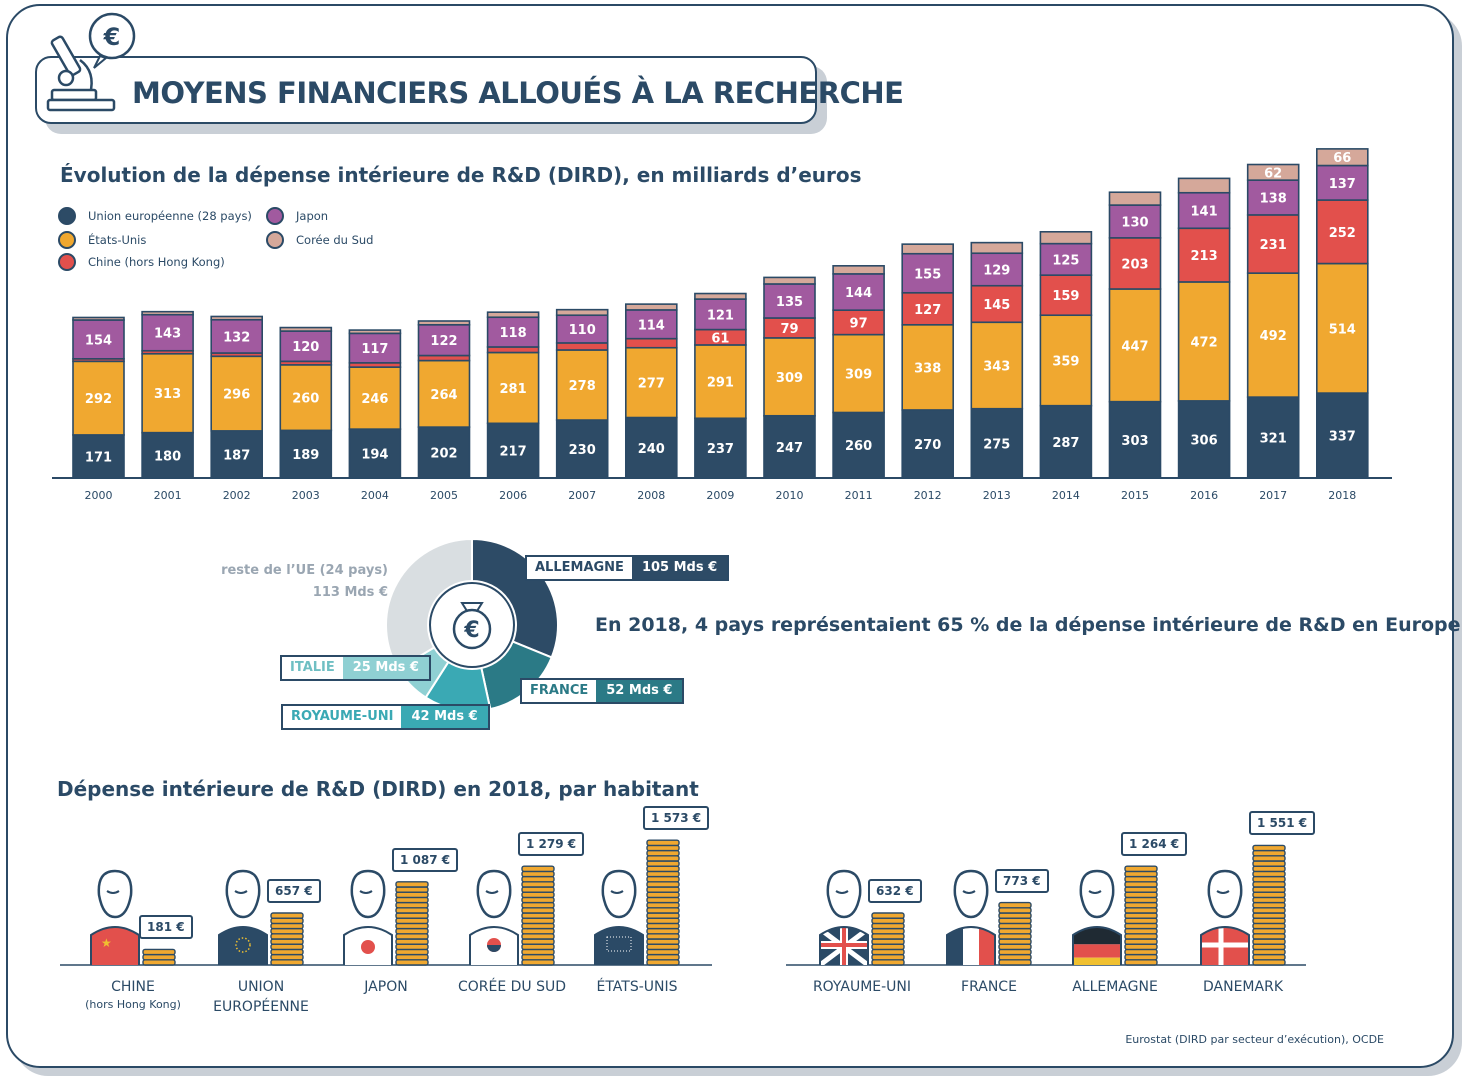 This screenshot has height=1080, width=1466. I want to click on legend-label-eu: Union européenne (28 pays), so click(170, 216).